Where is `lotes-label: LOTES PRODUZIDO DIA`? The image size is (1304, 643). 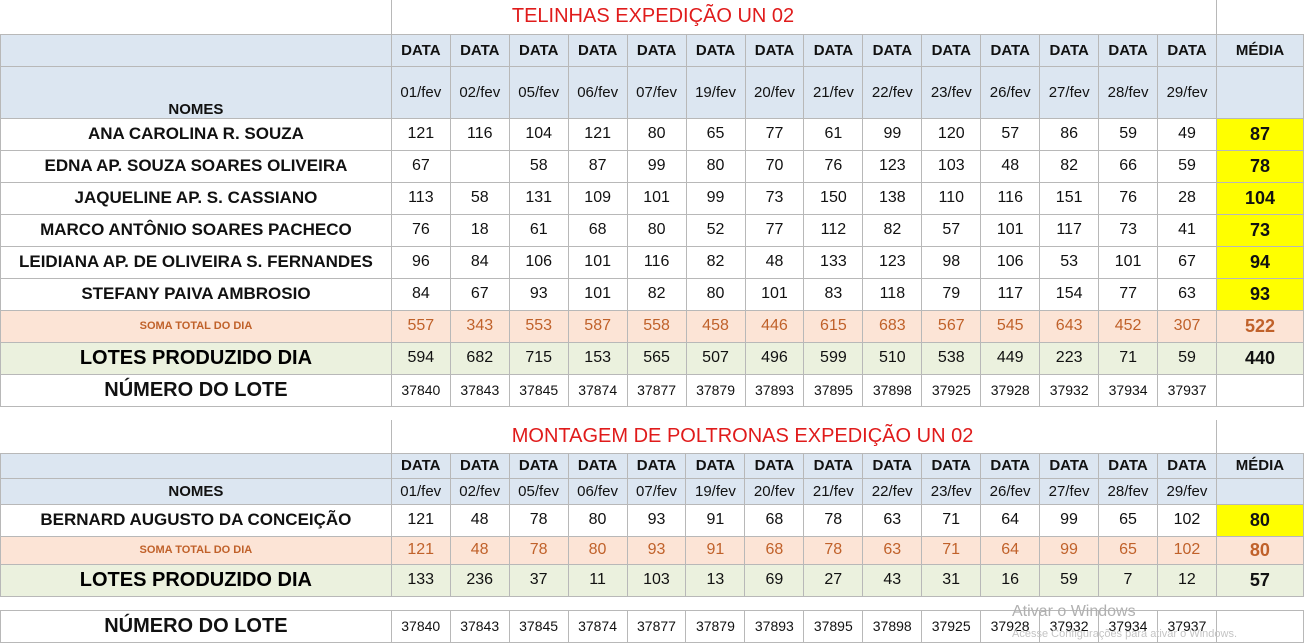
lotes-label: LOTES PRODUZIDO DIA is located at coordinates (196, 580).